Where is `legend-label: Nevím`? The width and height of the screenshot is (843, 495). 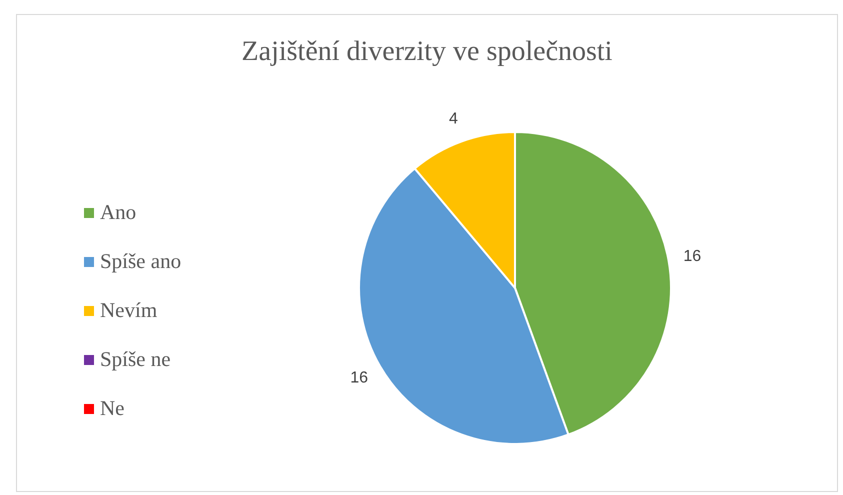 legend-label: Nevím is located at coordinates (129, 310).